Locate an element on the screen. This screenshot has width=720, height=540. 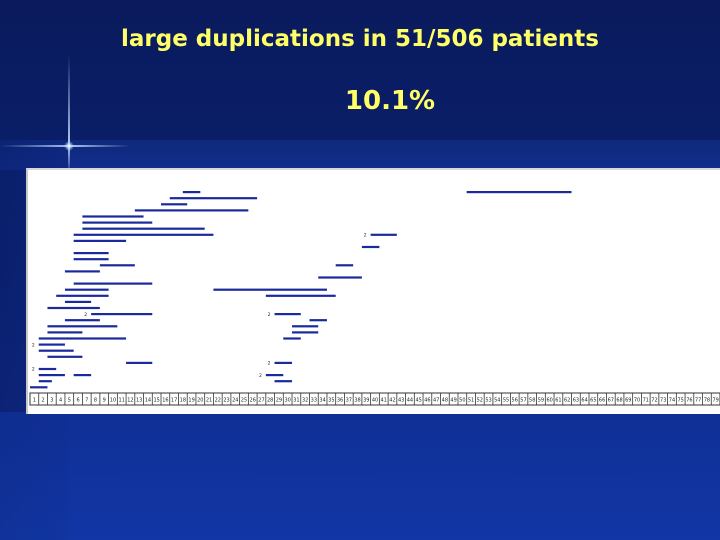
exon-label: 79 is located at coordinates (715, 401).